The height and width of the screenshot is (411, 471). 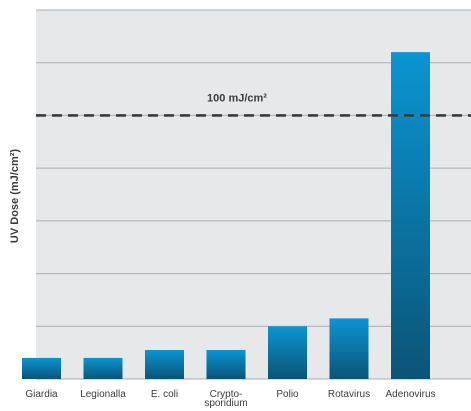 I want to click on bar-adenovirus, so click(x=410, y=216).